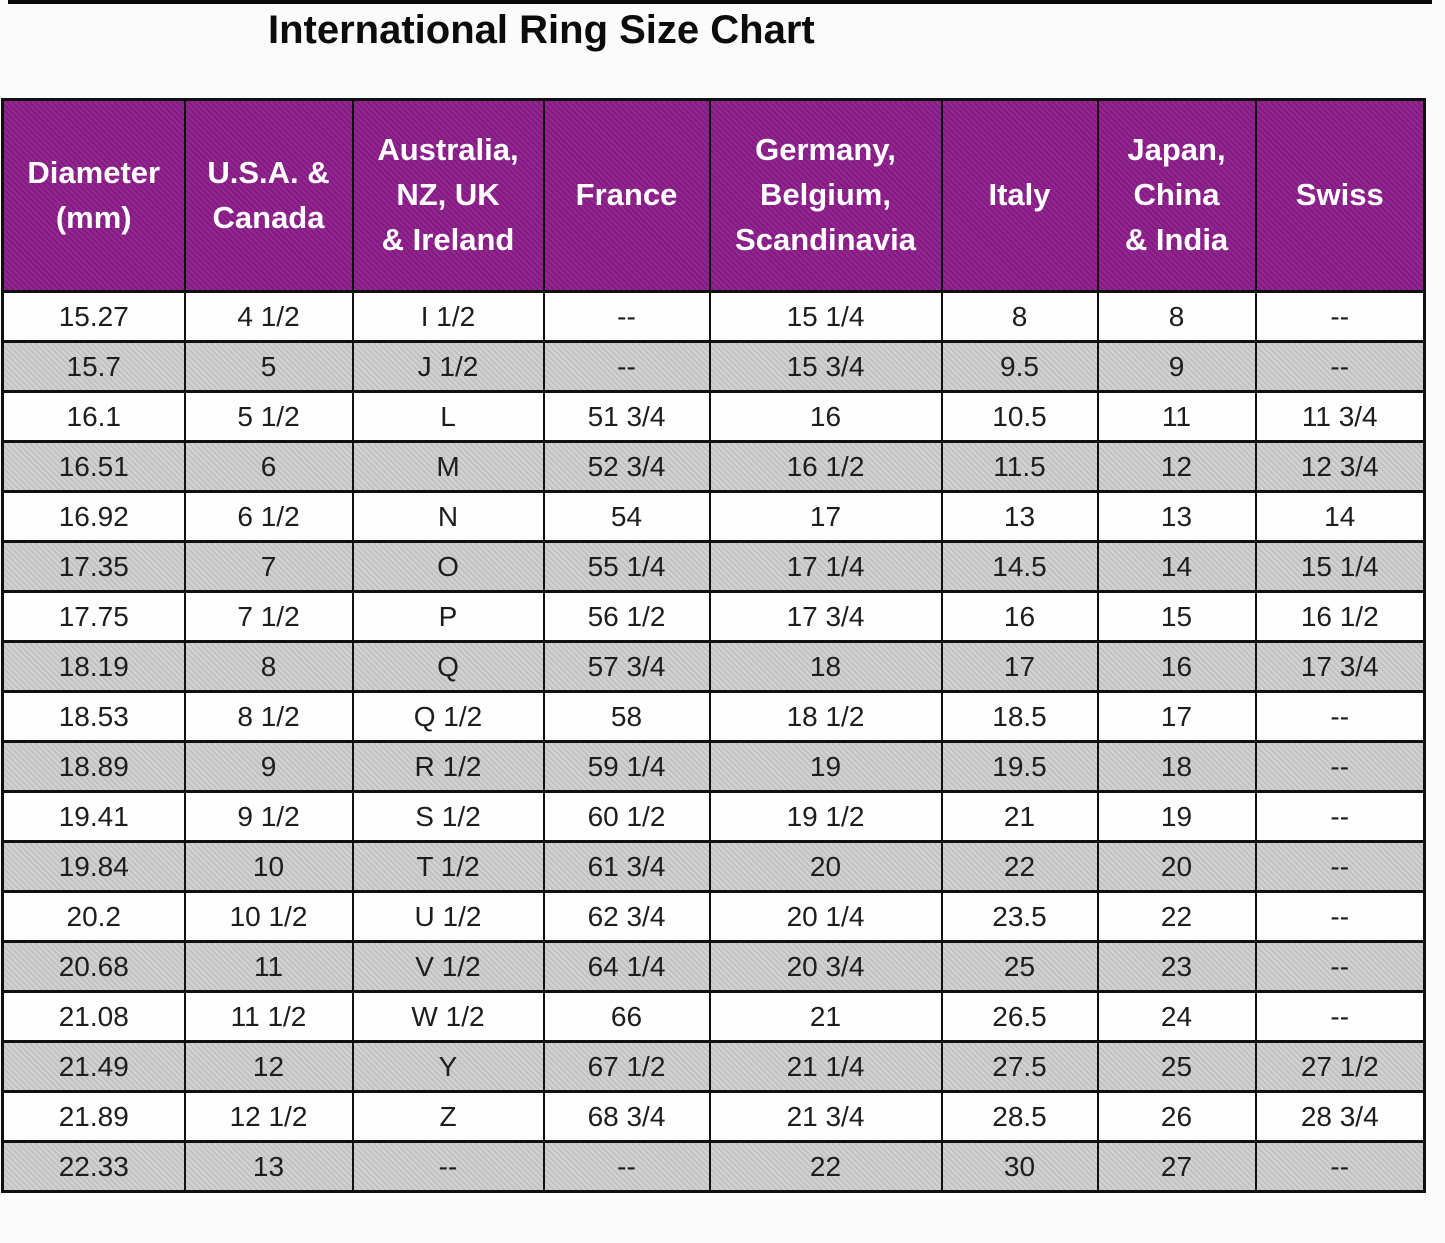 The width and height of the screenshot is (1445, 1243). I want to click on table-cell: 21.08, so click(93, 1016).